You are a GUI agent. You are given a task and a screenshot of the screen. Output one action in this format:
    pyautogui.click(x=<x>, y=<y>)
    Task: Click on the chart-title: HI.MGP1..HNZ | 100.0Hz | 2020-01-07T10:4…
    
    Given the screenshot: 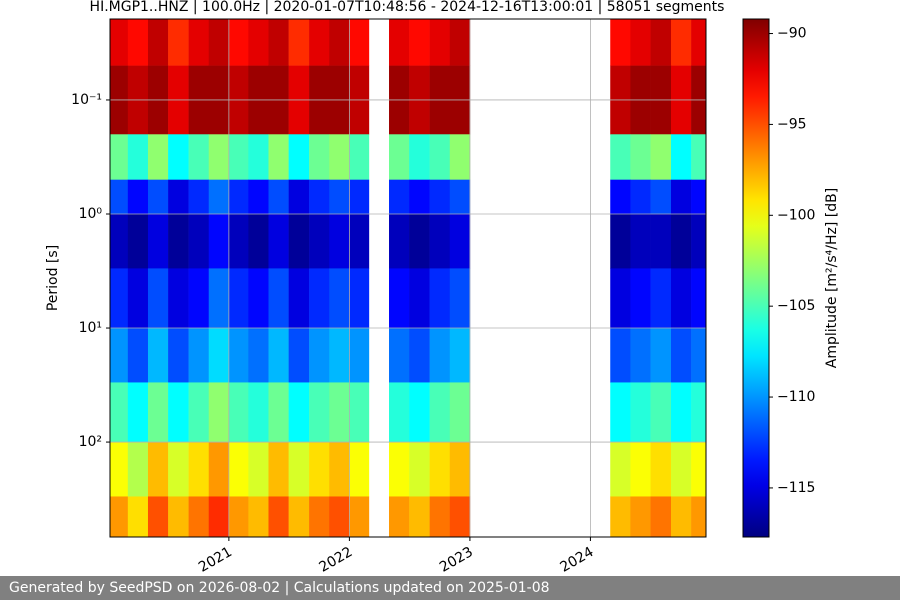 What is the action you would take?
    pyautogui.click(x=407, y=7)
    